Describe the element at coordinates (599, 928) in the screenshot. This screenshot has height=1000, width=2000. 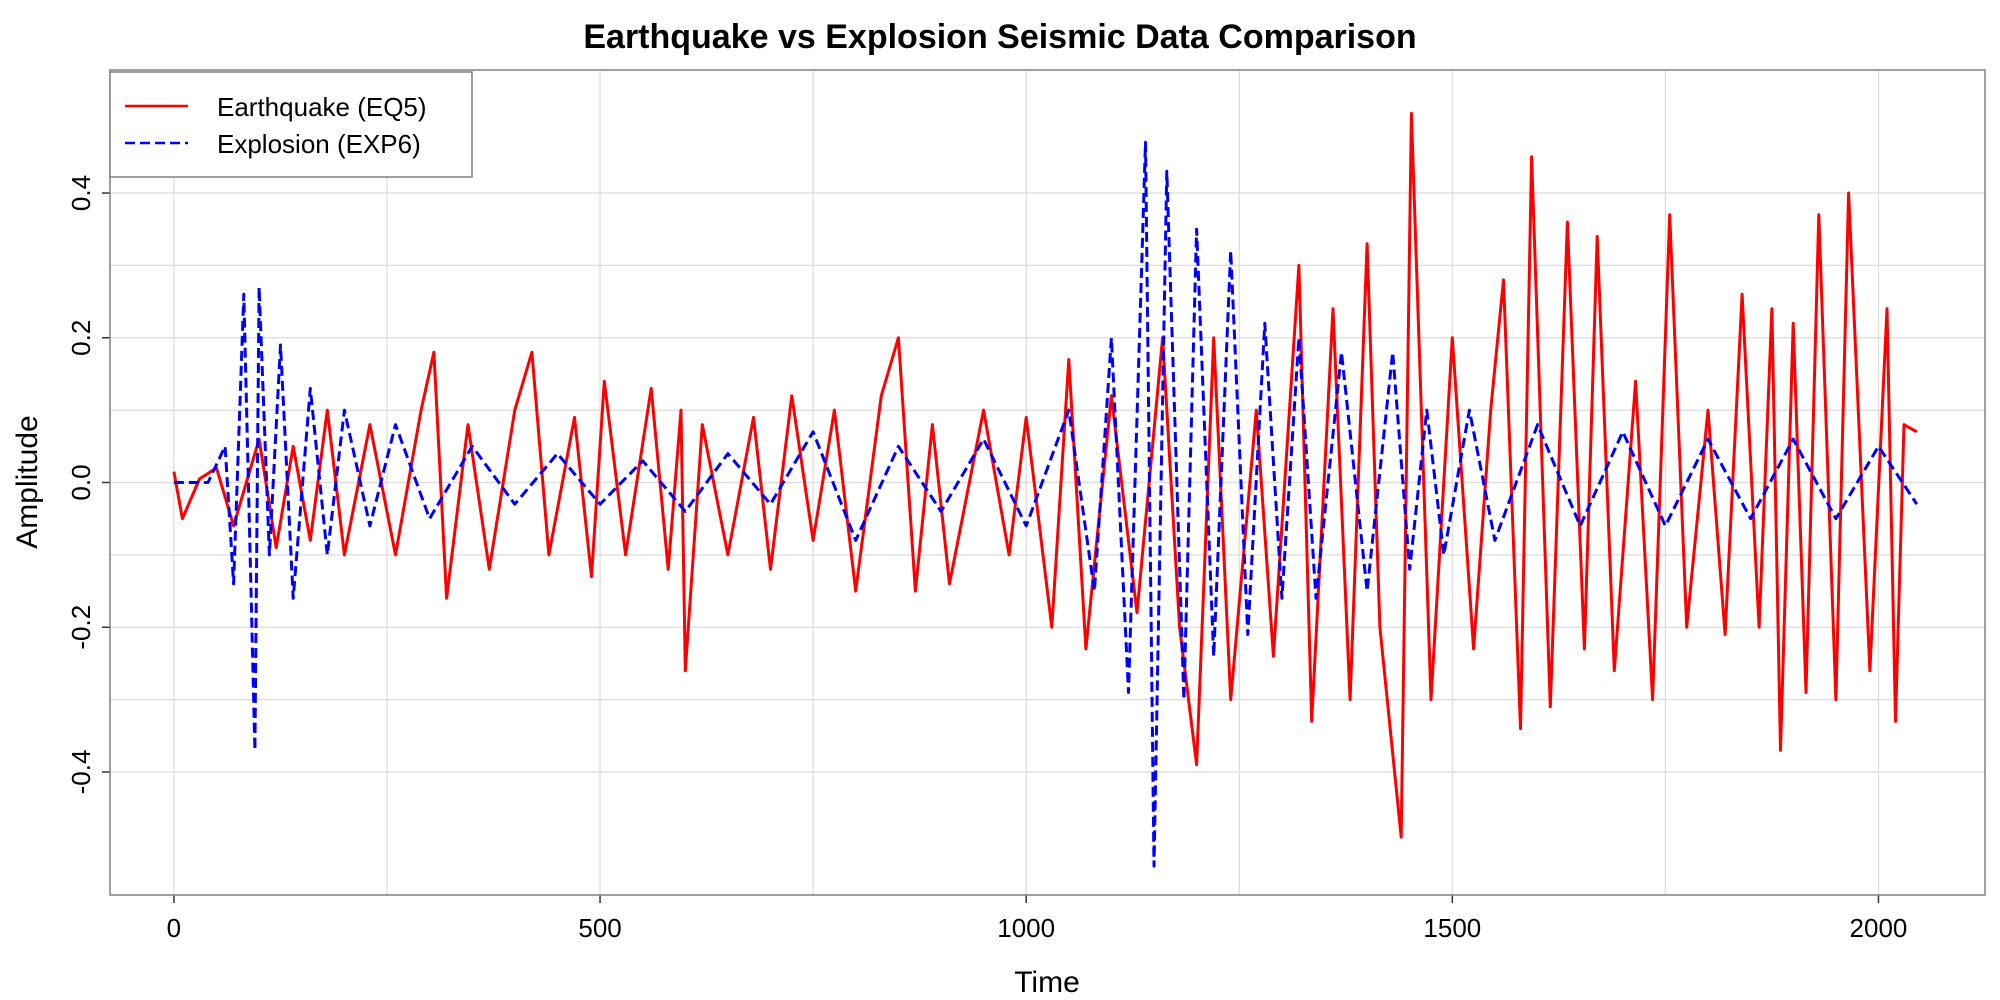
I see `x-tick-label: 500` at that location.